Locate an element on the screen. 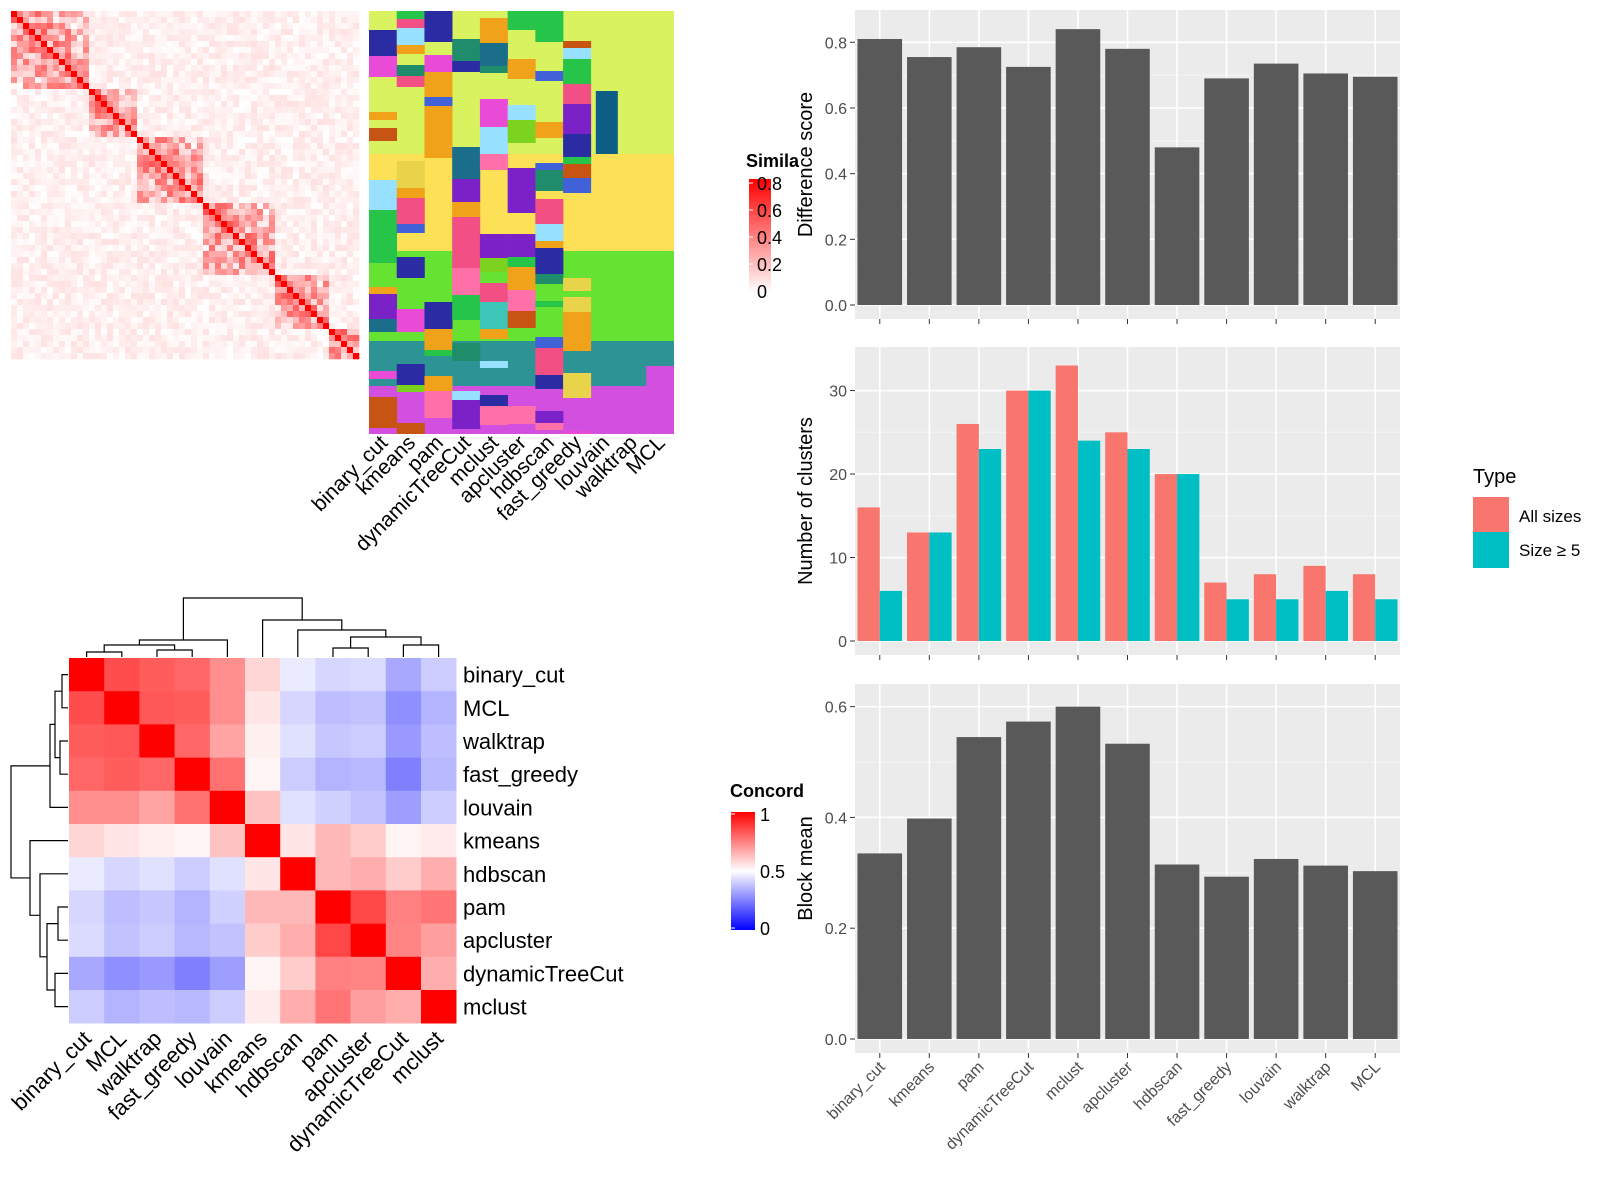  bar-size-ge5 is located at coordinates (1237, 620).